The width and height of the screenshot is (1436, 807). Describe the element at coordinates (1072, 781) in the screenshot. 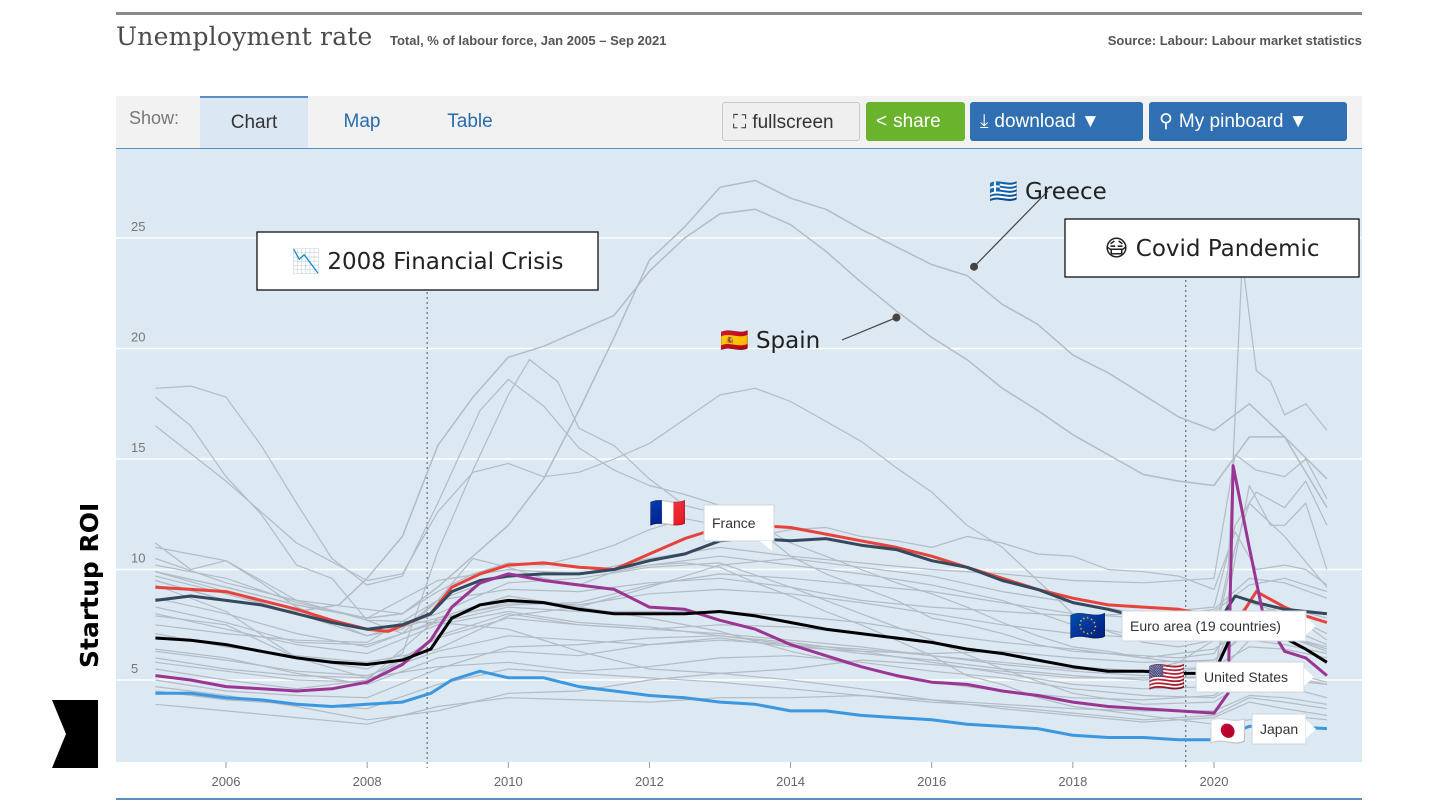

I see `x-tick-label: 2018` at that location.